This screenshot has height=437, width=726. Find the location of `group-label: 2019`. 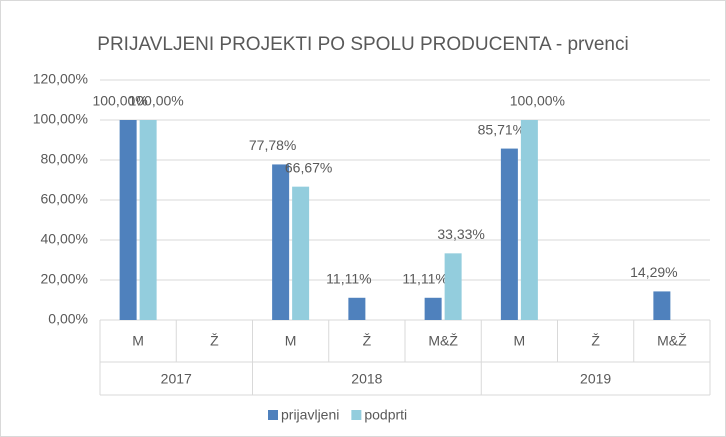

group-label: 2019 is located at coordinates (595, 379).